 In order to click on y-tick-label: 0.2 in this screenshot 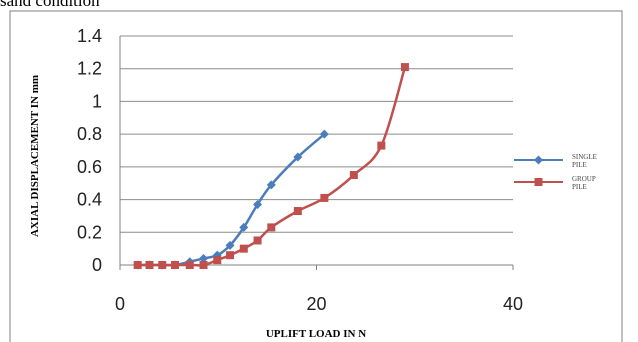, I will do `click(89, 232)`.